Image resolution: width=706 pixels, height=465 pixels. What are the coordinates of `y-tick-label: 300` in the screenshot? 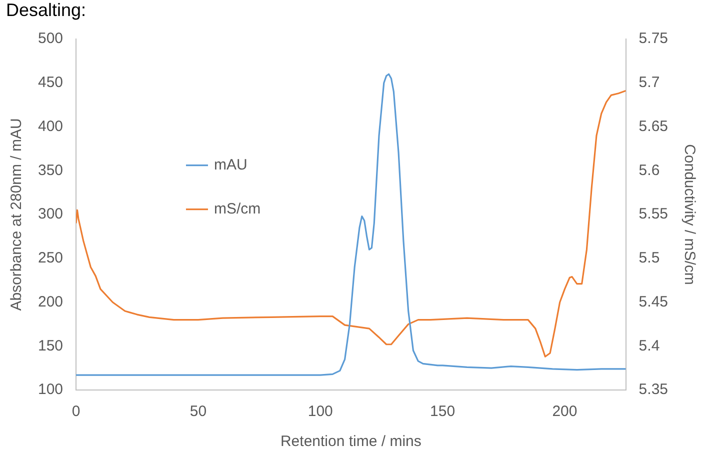 It's located at (51, 214).